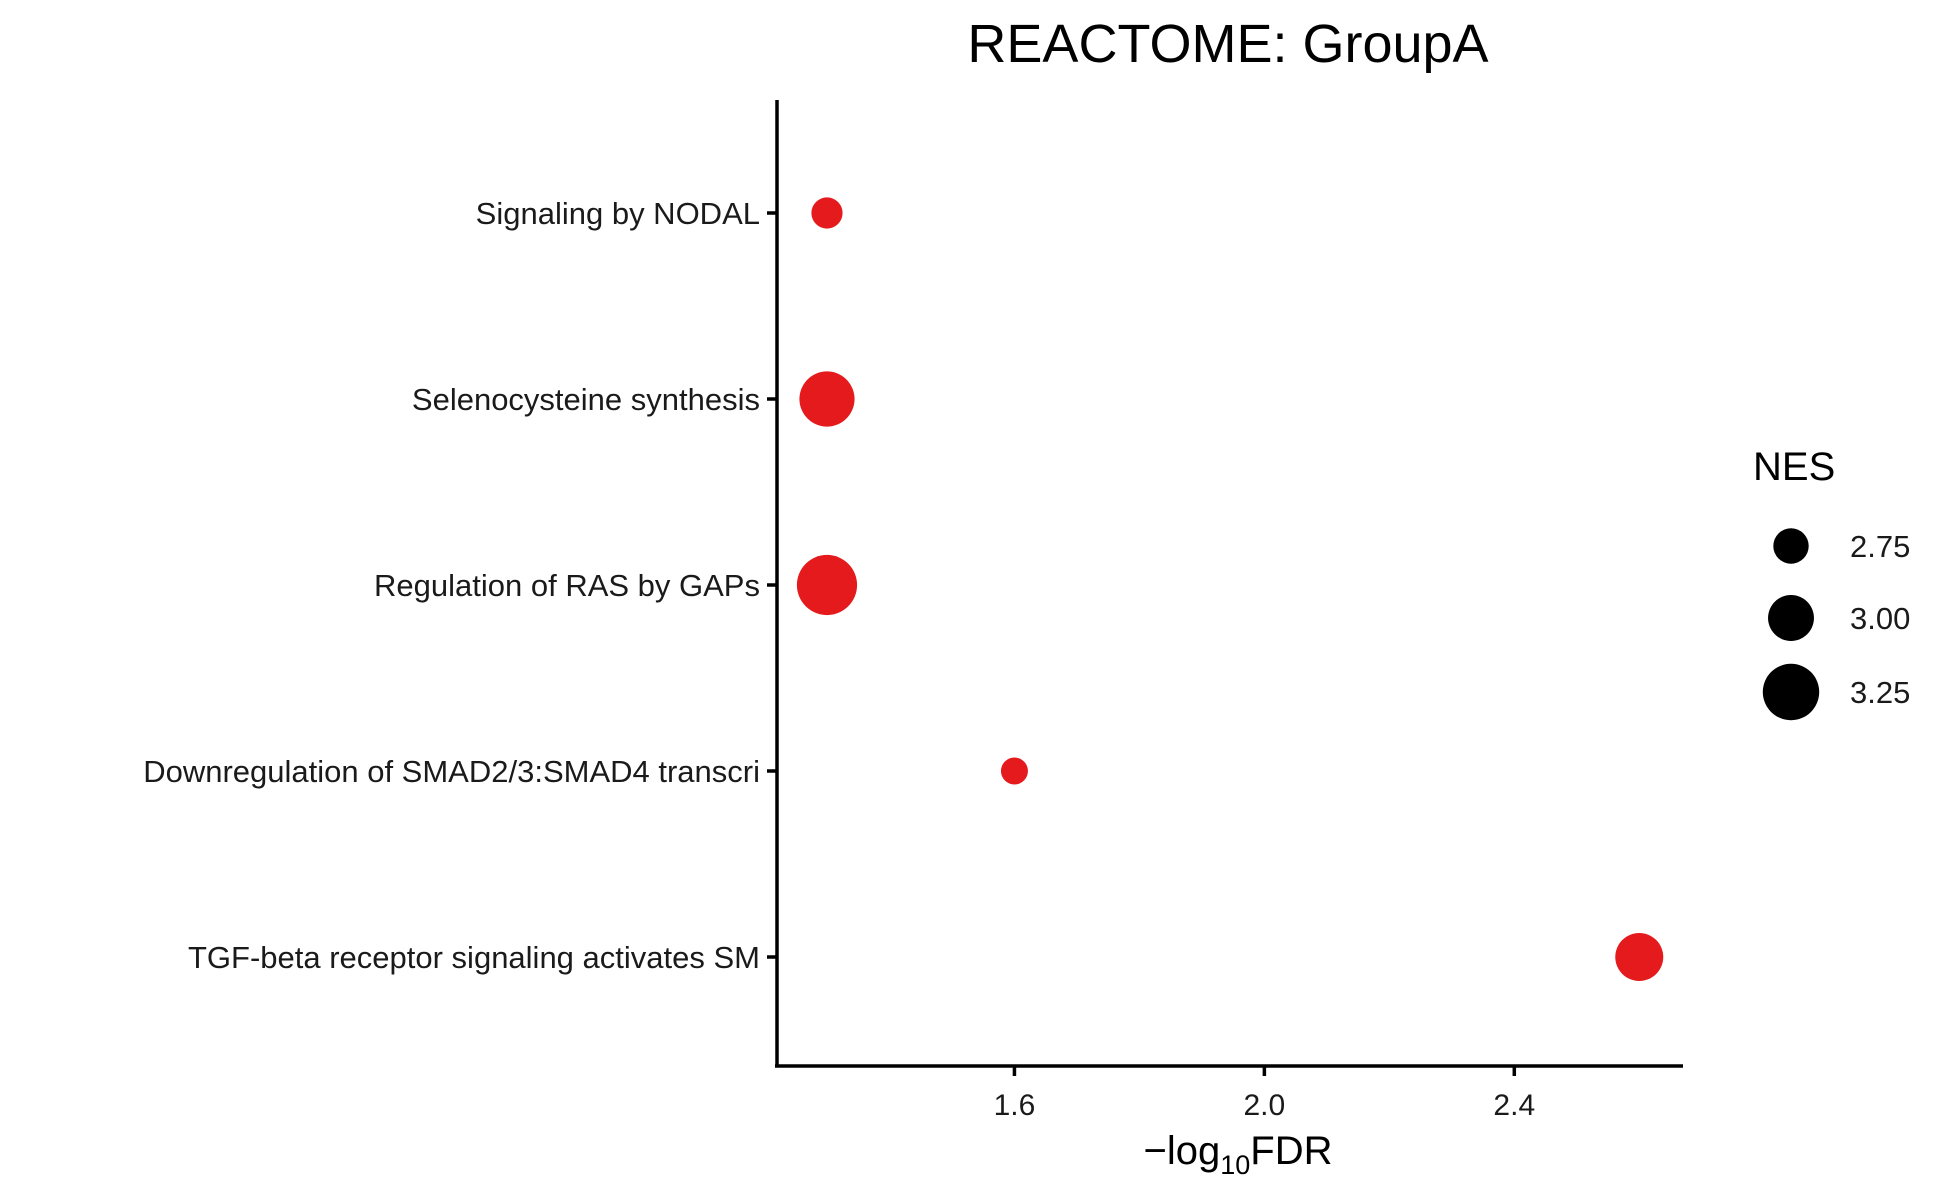 The image size is (1950, 1200). What do you see at coordinates (1235, 1165) in the screenshot?
I see `x-axis-title-subscript: 10` at bounding box center [1235, 1165].